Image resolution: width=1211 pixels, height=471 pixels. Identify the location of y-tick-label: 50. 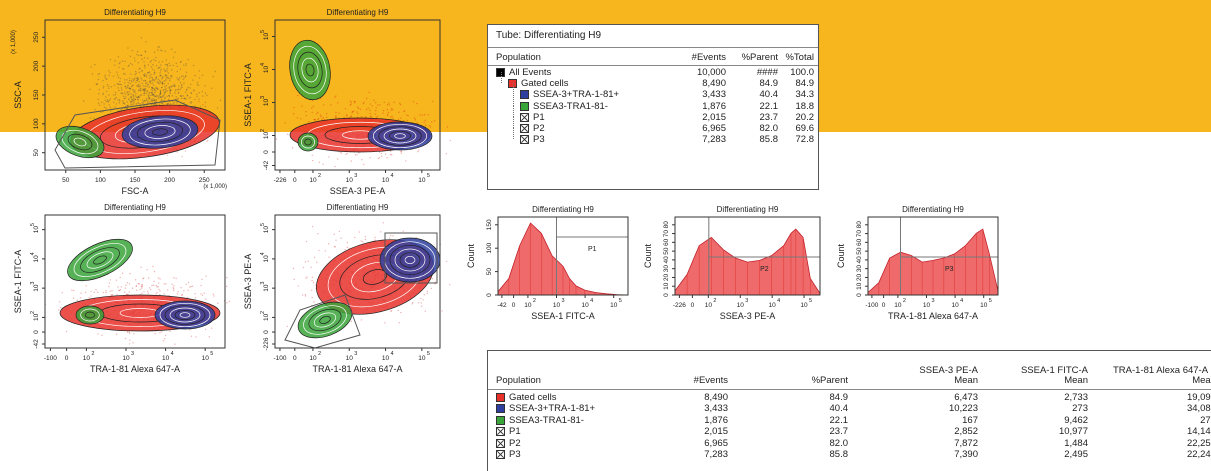
(489, 272).